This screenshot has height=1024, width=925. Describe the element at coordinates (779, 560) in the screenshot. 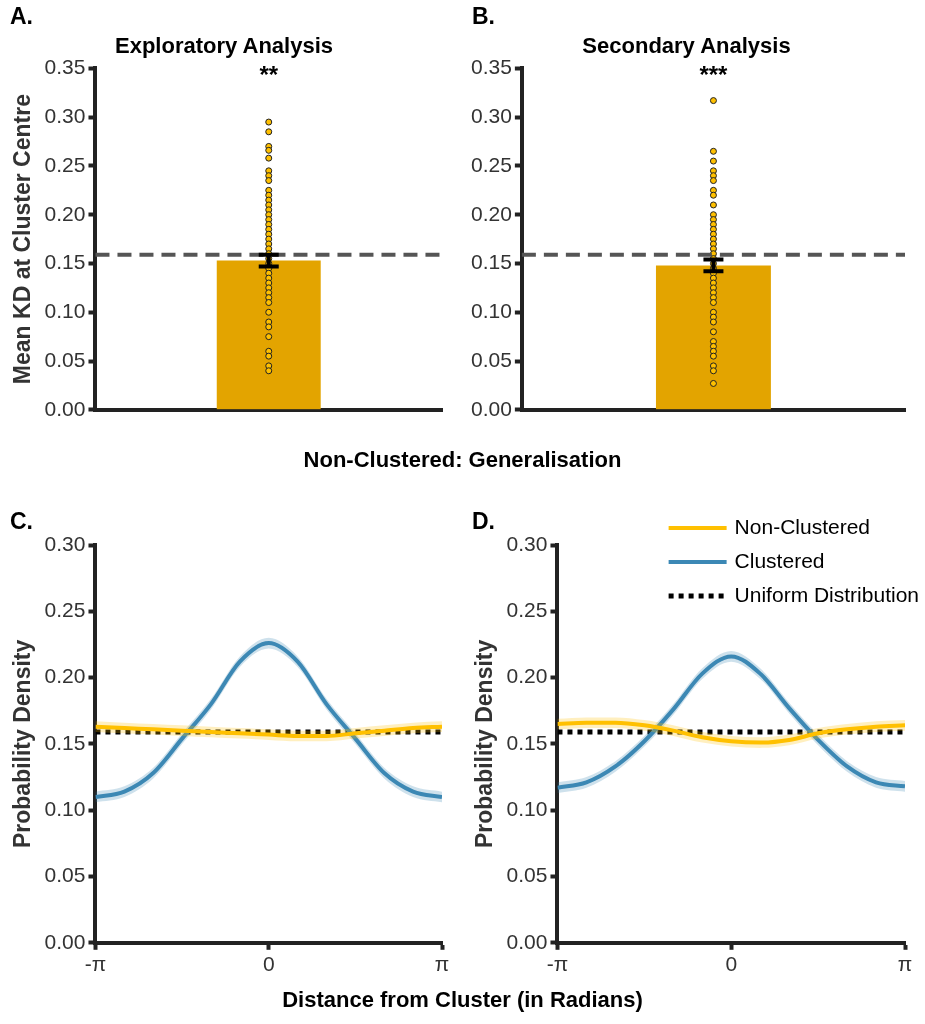

I see `legend-label: Clustered` at that location.